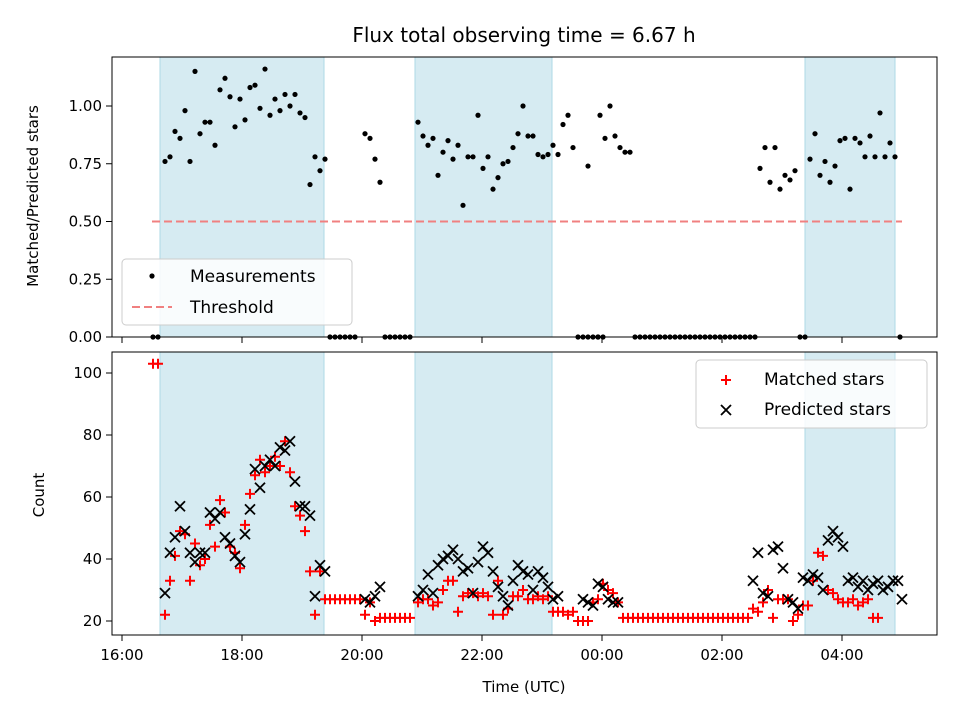 The image size is (960, 720). I want to click on legend-predicted-label: Predicted stars, so click(827, 410).